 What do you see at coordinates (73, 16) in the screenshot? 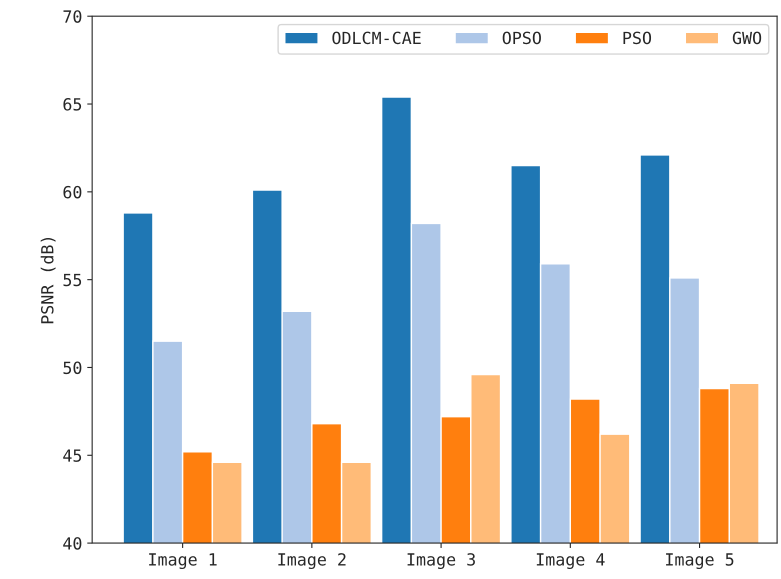
I see `y-tick-label: 70` at bounding box center [73, 16].